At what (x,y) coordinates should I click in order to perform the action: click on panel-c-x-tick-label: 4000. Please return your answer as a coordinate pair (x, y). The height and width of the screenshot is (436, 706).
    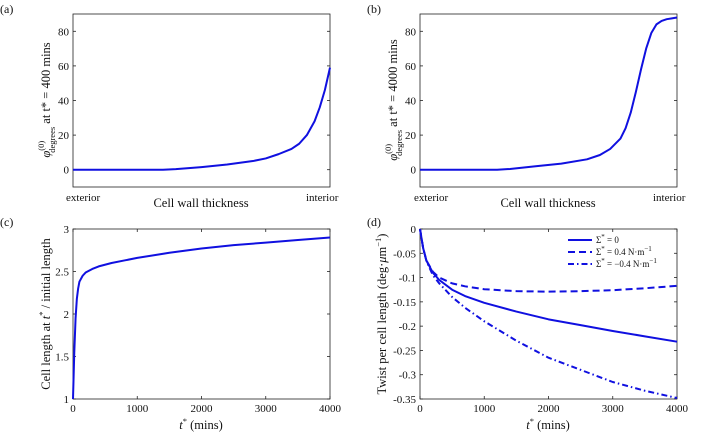
    Looking at the image, I should click on (330, 409).